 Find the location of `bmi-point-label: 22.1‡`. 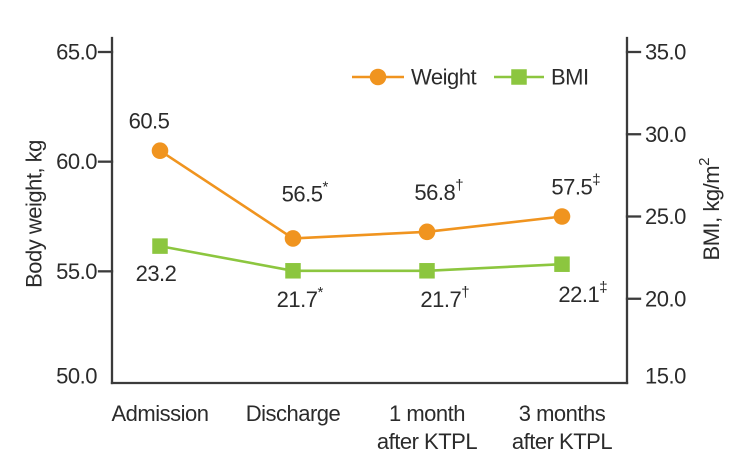

bmi-point-label: 22.1‡ is located at coordinates (582, 293).